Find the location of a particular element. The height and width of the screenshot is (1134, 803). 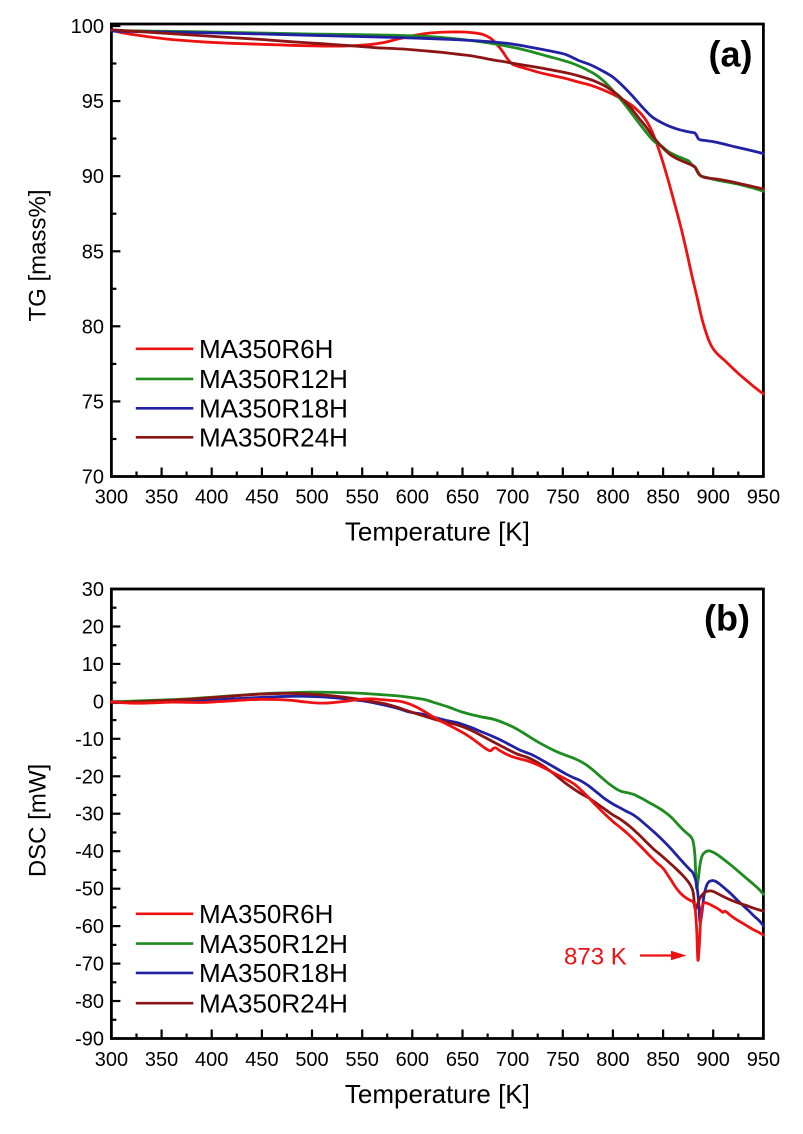

svg-text: 95 is located at coordinates (93, 102).